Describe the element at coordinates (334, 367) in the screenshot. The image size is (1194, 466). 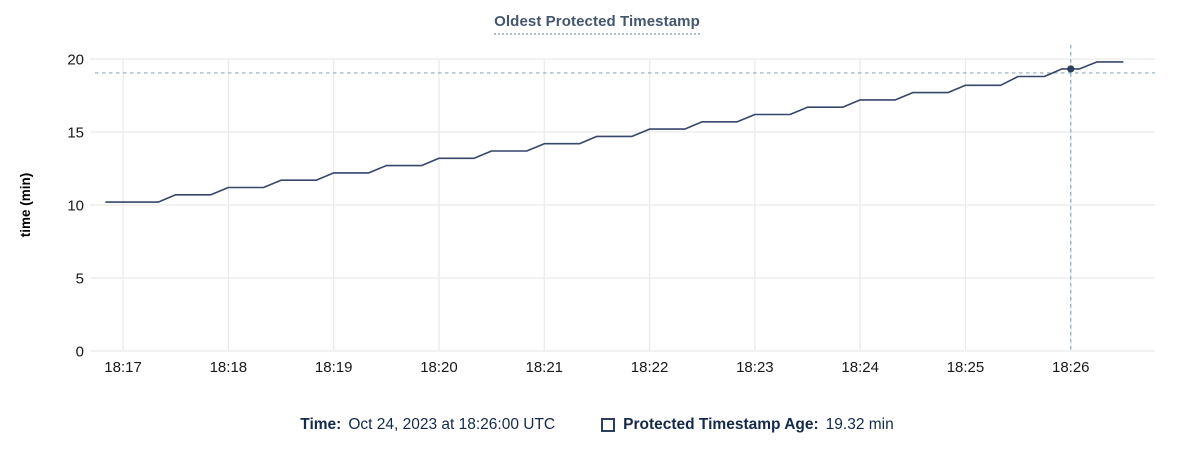
I see `x-axis-tick-label: 18:19` at that location.